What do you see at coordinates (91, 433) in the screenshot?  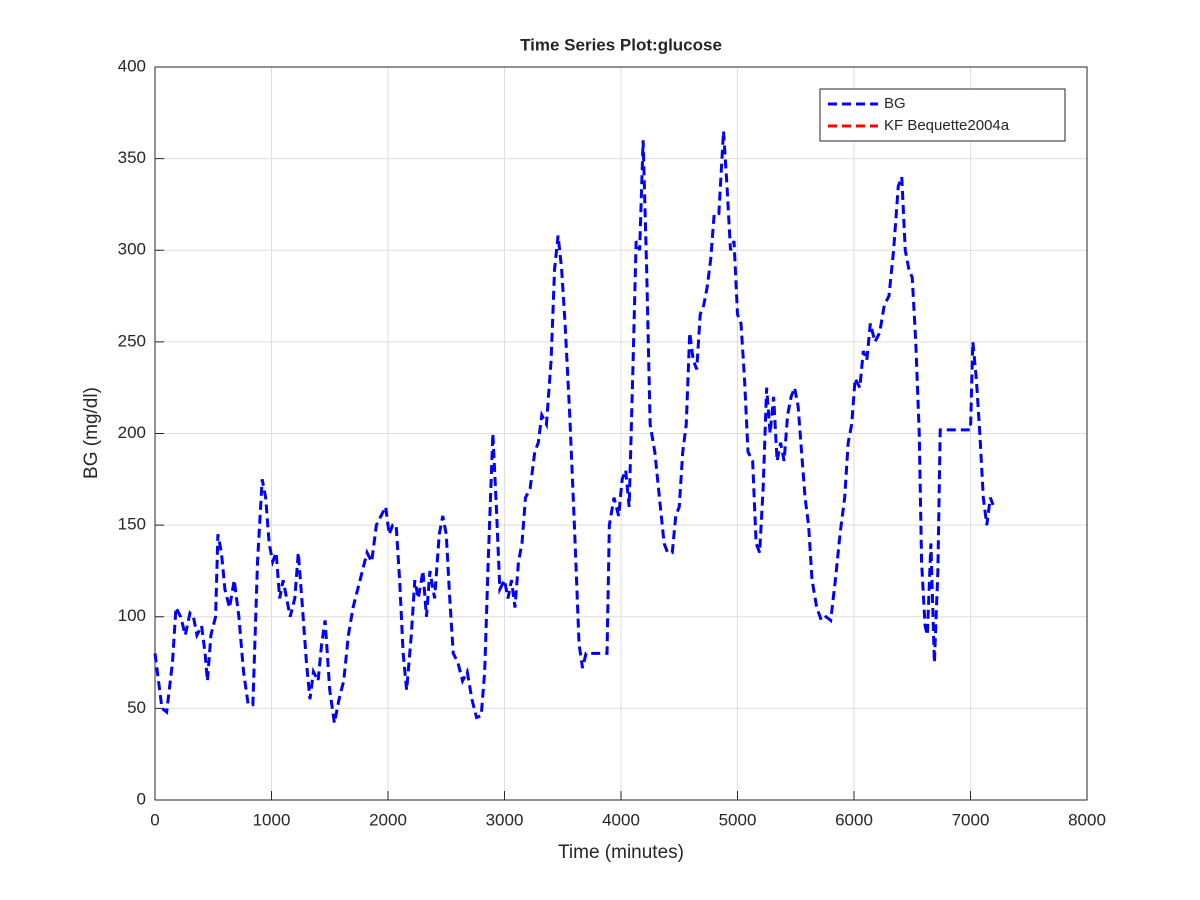 I see `y-axis-label: BG (mg/dl)` at bounding box center [91, 433].